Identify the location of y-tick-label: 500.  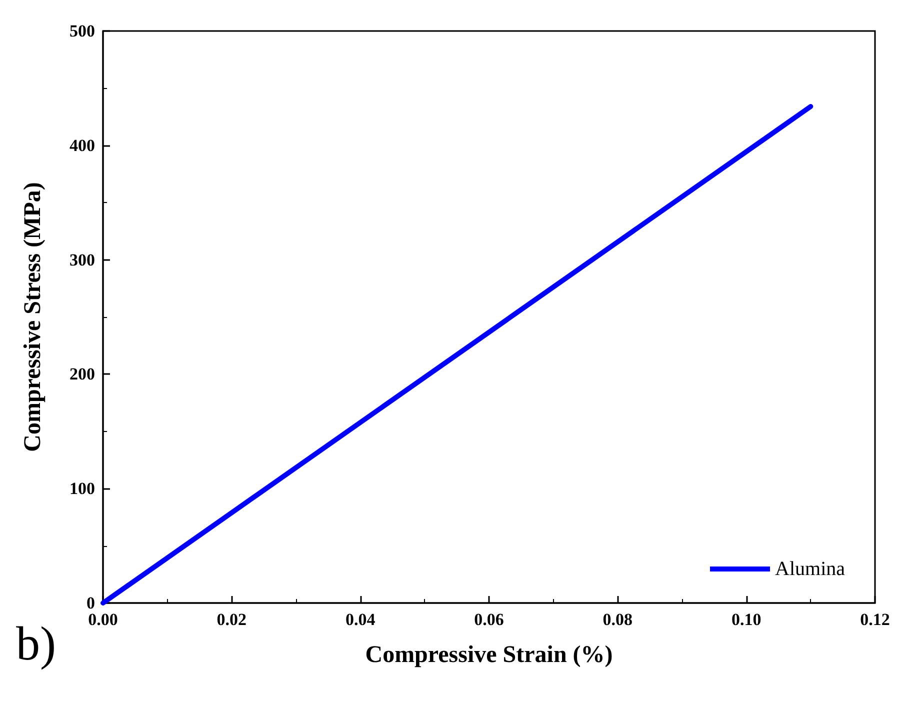
(82, 31).